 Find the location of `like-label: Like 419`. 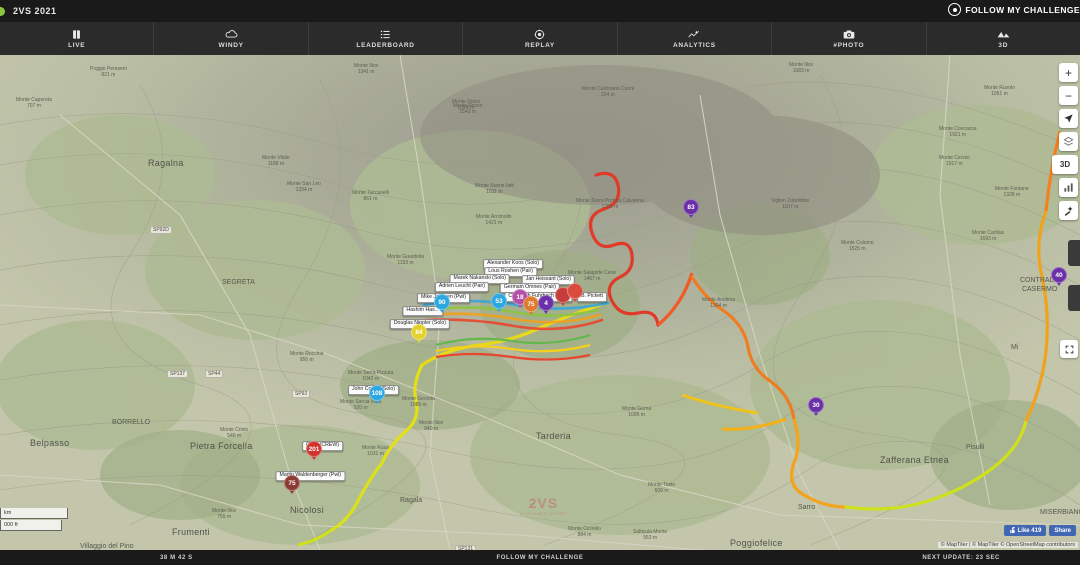

like-label: Like 419 is located at coordinates (1029, 530).